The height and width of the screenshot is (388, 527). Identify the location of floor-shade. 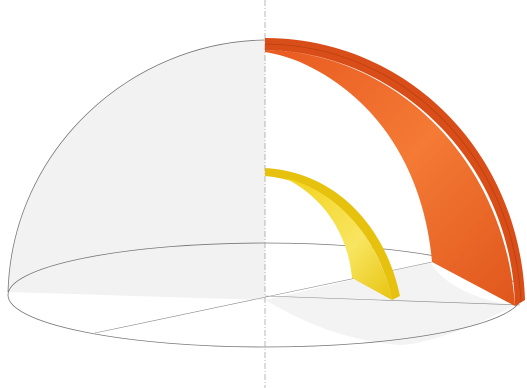
(390, 303).